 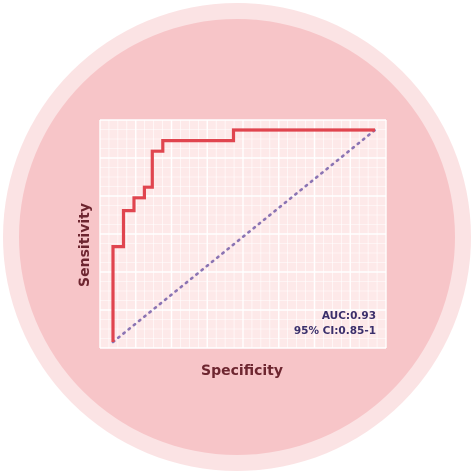 What do you see at coordinates (242, 371) in the screenshot?
I see `x-axis-title: Specificity` at bounding box center [242, 371].